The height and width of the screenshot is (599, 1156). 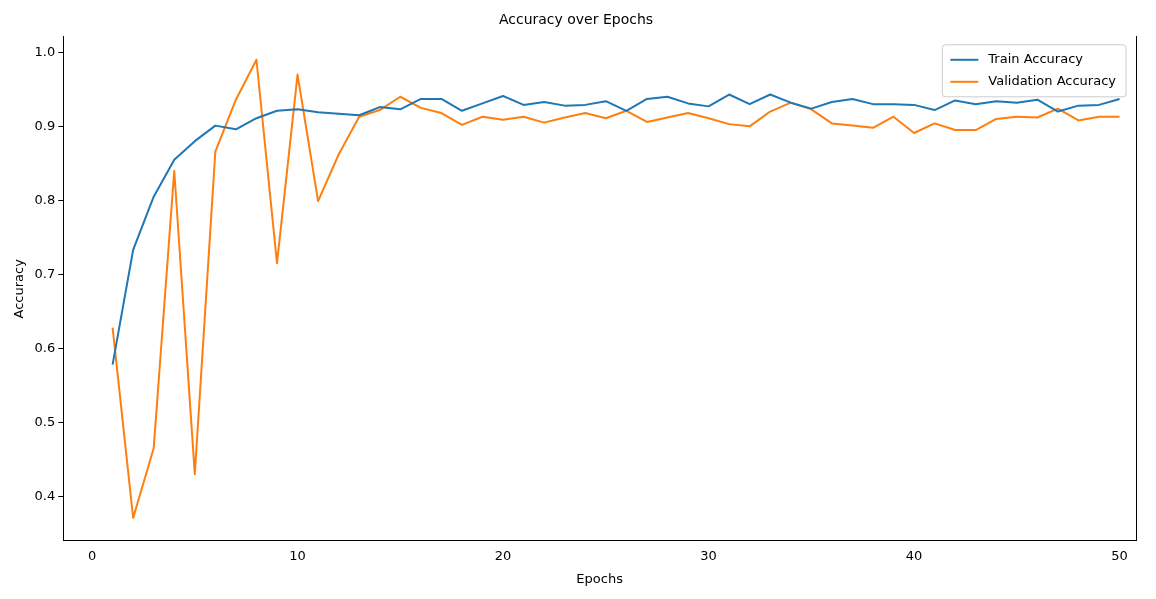 What do you see at coordinates (19, 288) in the screenshot?
I see `y-axis-title: Accuracy` at bounding box center [19, 288].